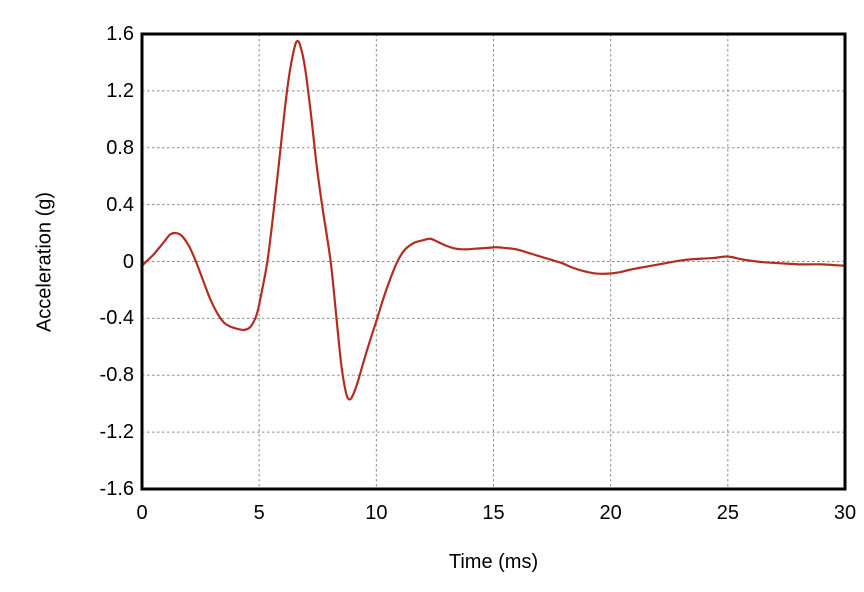  Describe the element at coordinates (116, 318) in the screenshot. I see `y-tick-label--0.4: -0.4` at that location.